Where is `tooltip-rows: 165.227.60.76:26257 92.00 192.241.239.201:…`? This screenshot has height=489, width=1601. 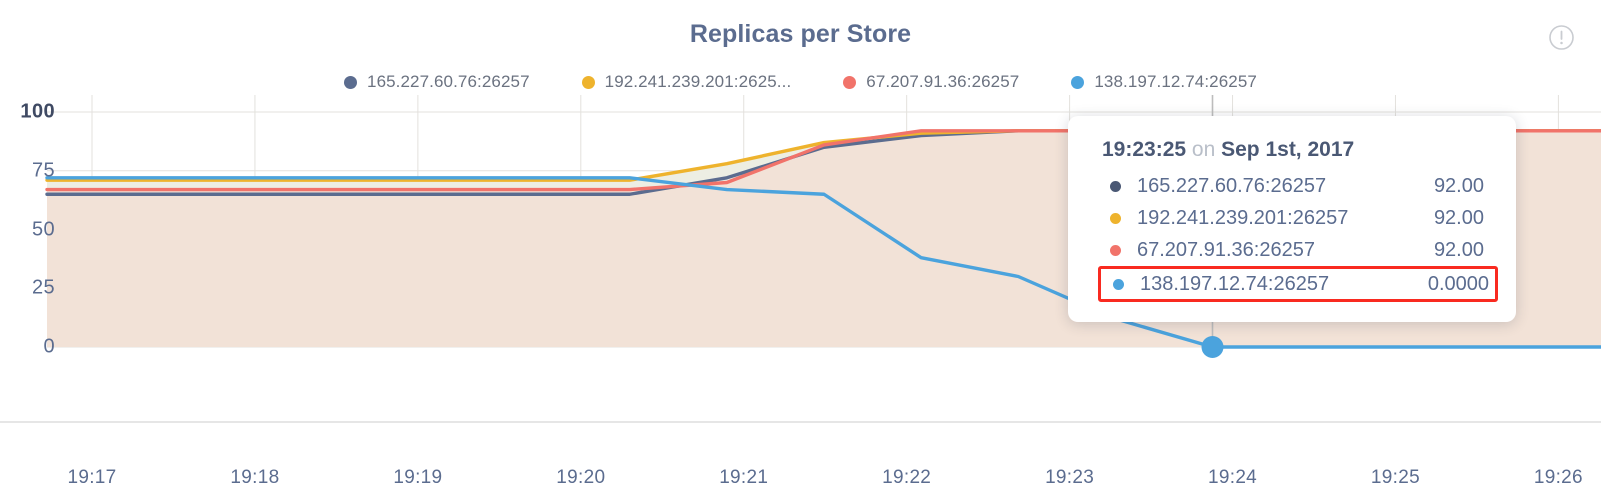 tooltip-rows: 165.227.60.76:26257 92.00 192.241.239.201:… is located at coordinates (1298, 236).